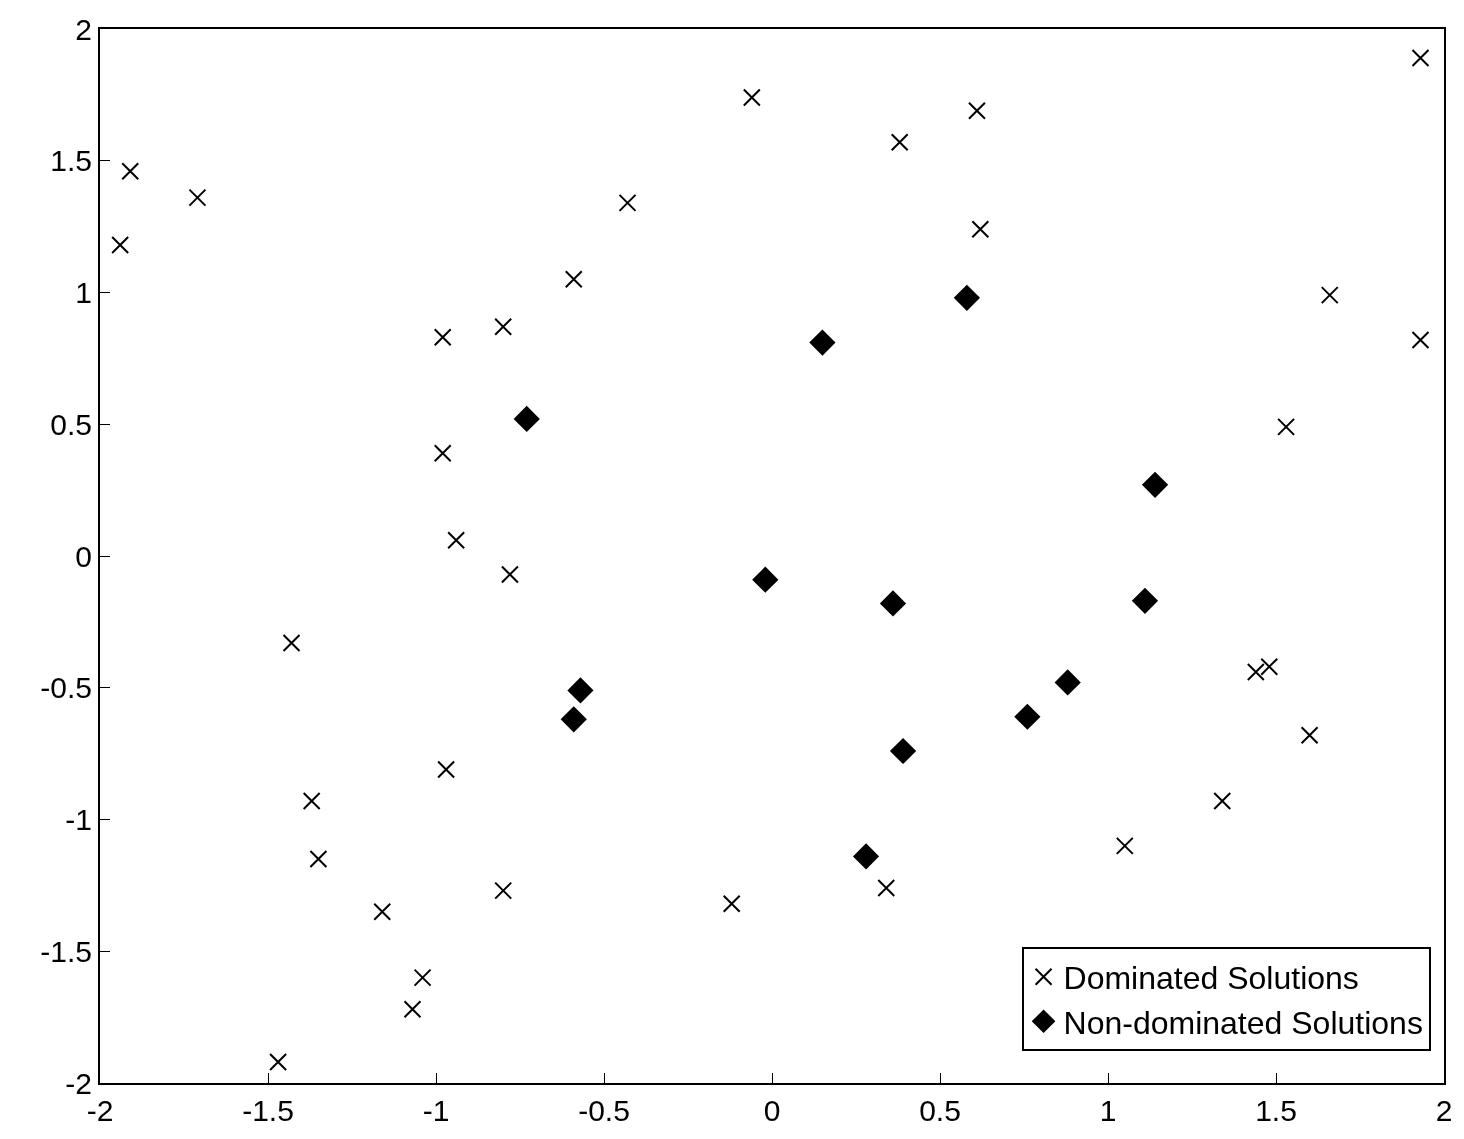  I want to click on x-tick-label: -0.5, so click(604, 1110).